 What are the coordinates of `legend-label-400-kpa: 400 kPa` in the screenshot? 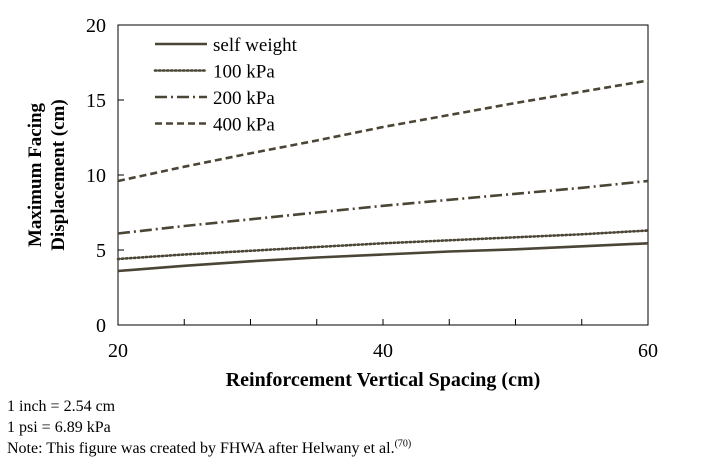 It's located at (244, 125).